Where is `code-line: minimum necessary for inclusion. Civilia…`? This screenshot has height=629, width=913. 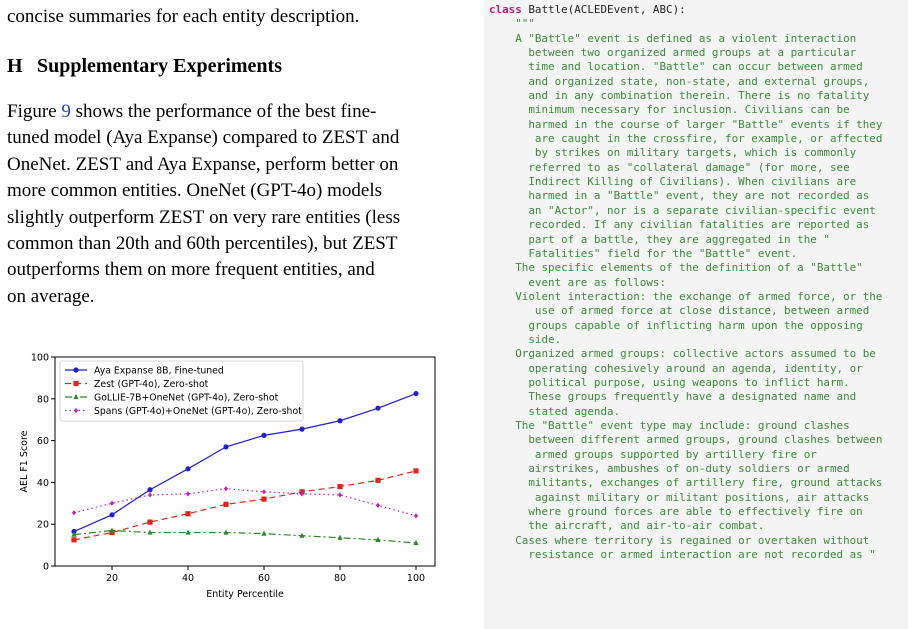 code-line: minimum necessary for inclusion. Civilia… is located at coordinates (669, 110).